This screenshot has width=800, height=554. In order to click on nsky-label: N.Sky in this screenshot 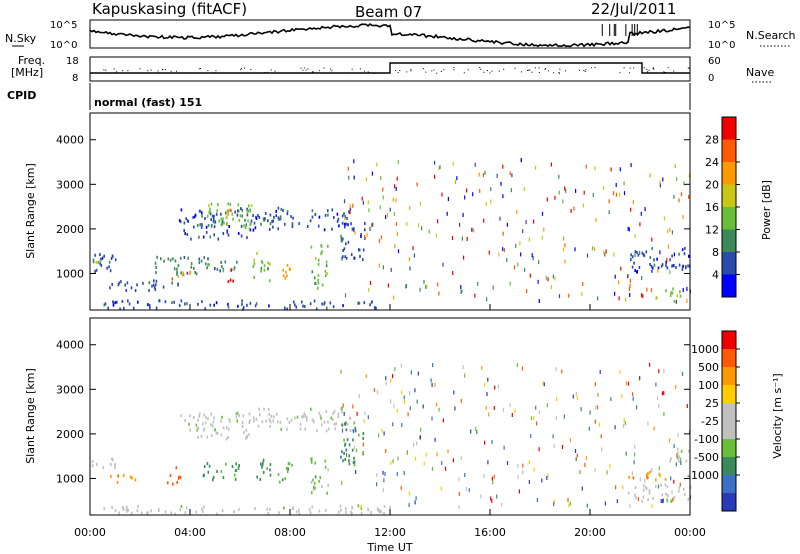, I will do `click(21, 38)`.